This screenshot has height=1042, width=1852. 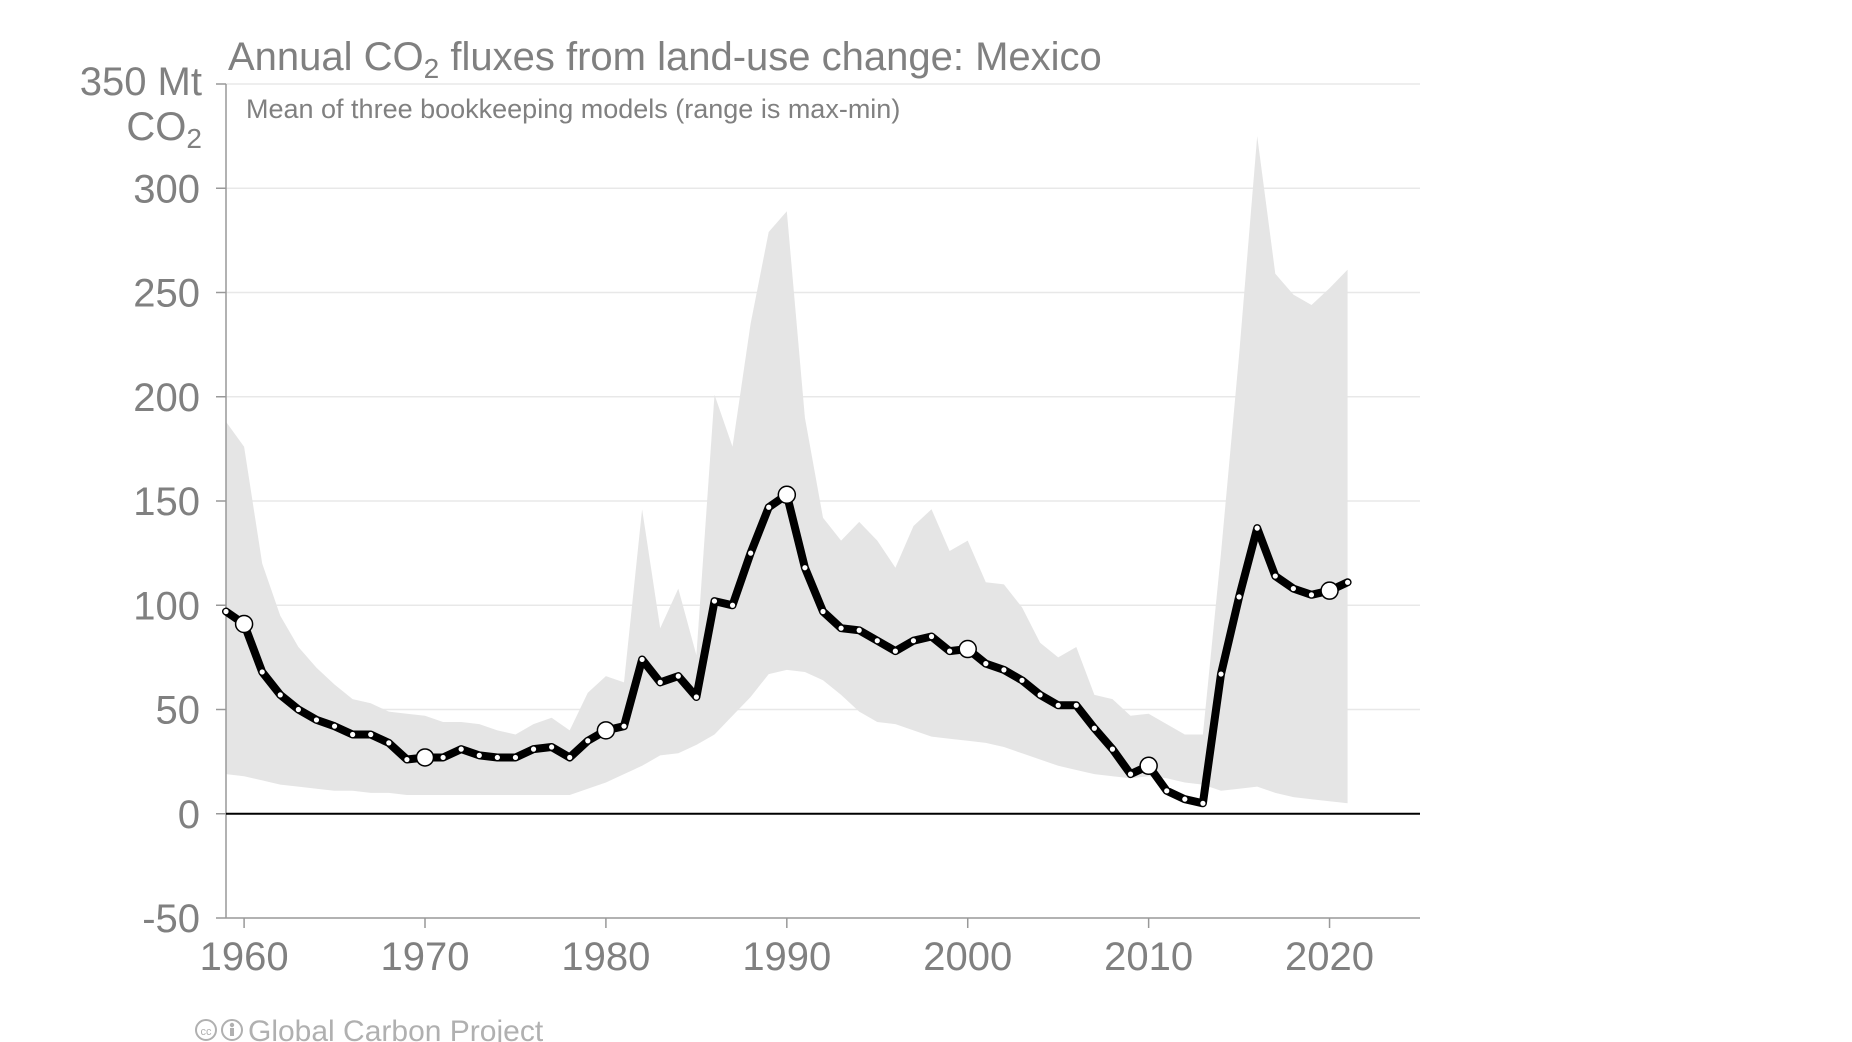 What do you see at coordinates (166, 398) in the screenshot?
I see `y-tick-label: 200` at bounding box center [166, 398].